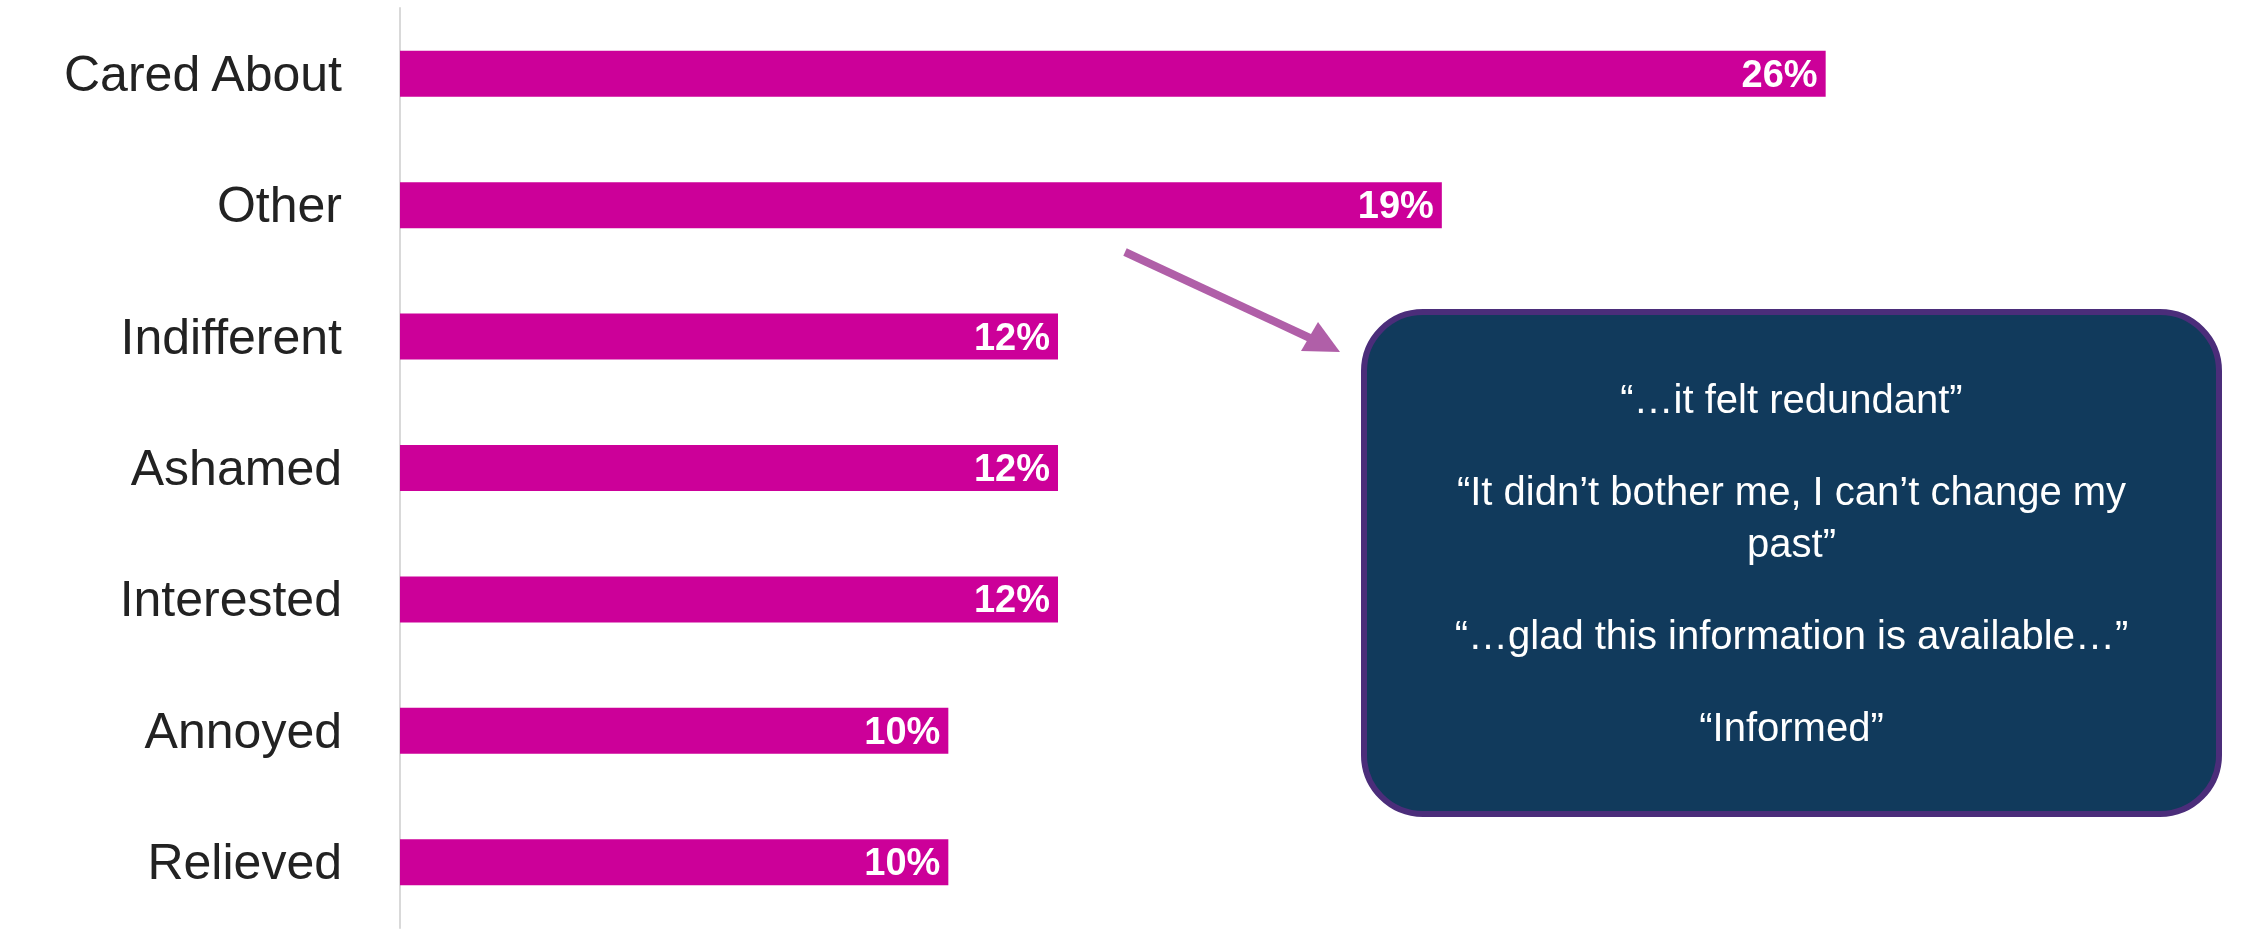  What do you see at coordinates (203, 73) in the screenshot?
I see `y-tick-label: Cared About` at bounding box center [203, 73].